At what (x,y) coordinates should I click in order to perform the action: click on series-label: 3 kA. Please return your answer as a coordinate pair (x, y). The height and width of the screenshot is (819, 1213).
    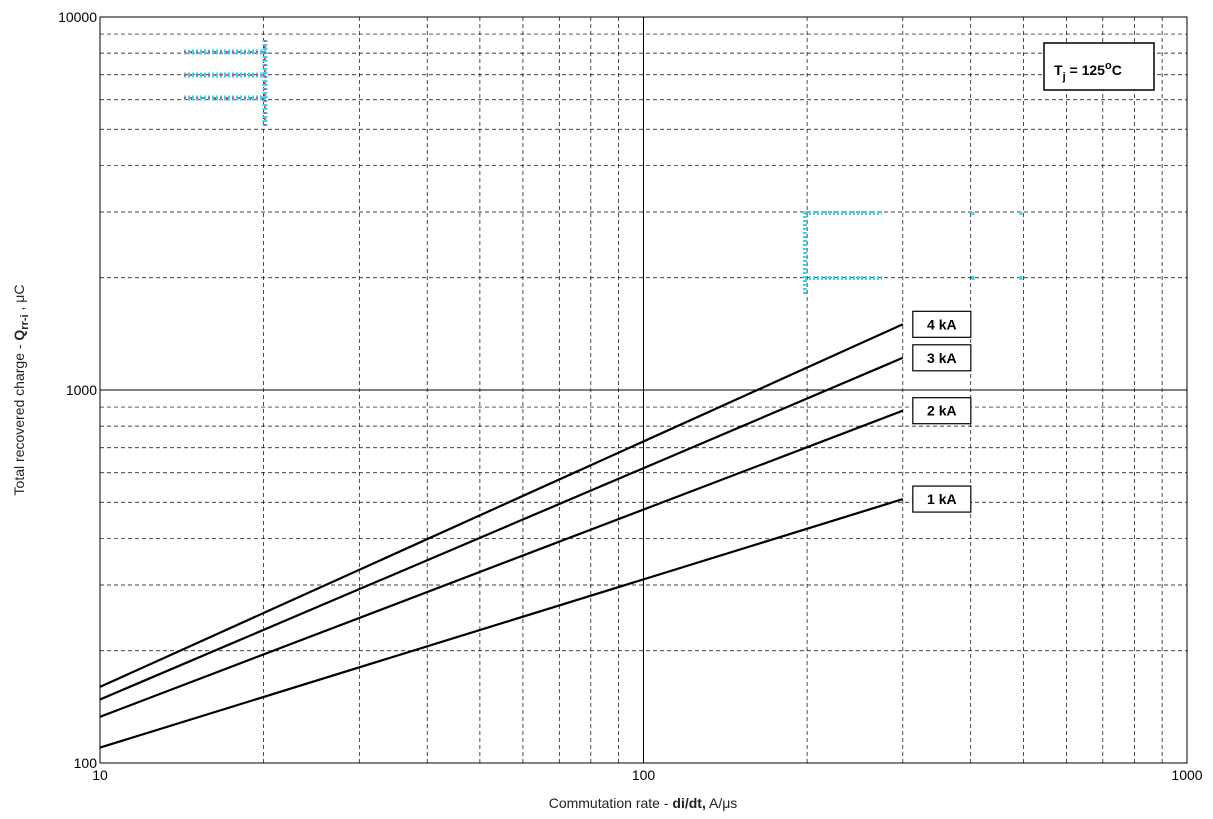
    Looking at the image, I should click on (942, 358).